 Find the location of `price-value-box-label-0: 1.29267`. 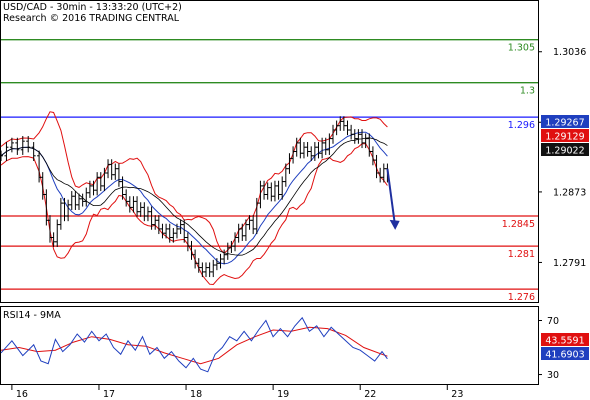

price-value-box-label-0: 1.29267 is located at coordinates (564, 123).